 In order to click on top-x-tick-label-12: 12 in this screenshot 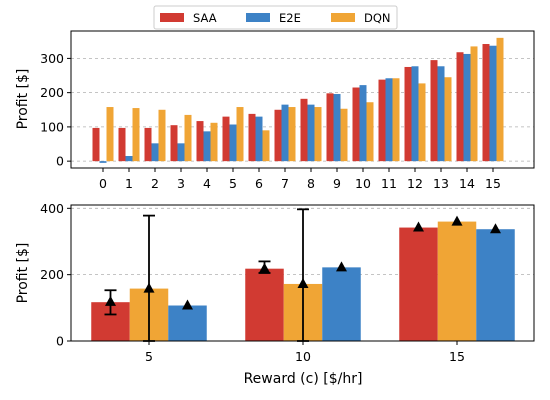, I will do `click(415, 183)`.